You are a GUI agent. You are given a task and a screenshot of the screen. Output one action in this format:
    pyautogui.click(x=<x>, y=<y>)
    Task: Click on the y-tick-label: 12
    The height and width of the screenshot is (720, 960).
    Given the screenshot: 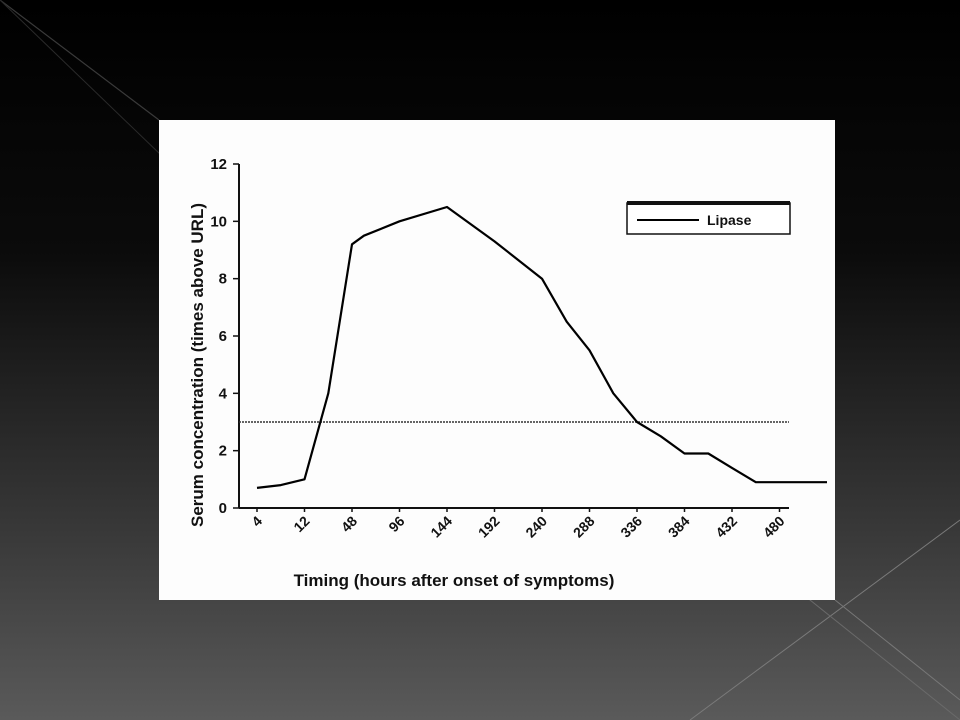 What is the action you would take?
    pyautogui.click(x=218, y=164)
    